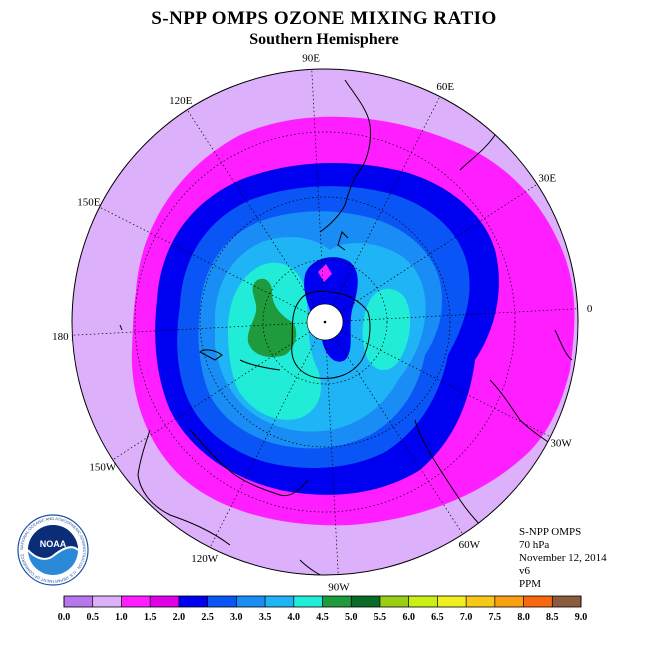  Describe the element at coordinates (466, 617) in the screenshot. I see `colorbar-tick-label: 7.0` at that location.